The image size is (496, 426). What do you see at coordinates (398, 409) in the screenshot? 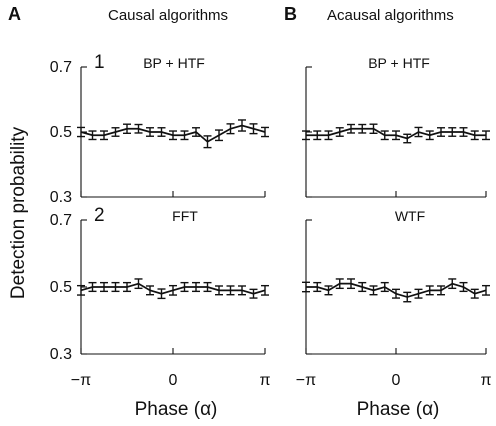
I see `x-axis-title-right: Phase (α)` at bounding box center [398, 409].